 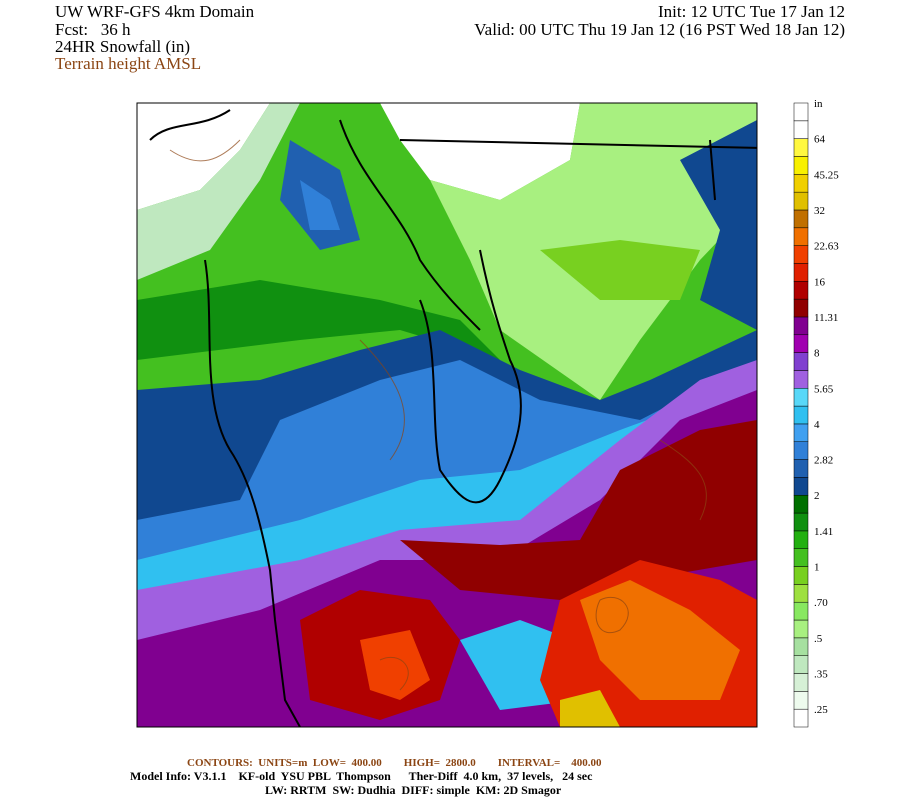 I want to click on colorbar-label: .70, so click(x=821, y=603).